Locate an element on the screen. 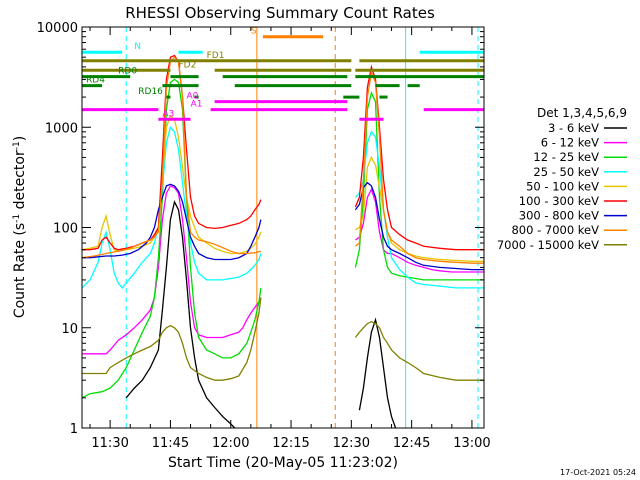  y-tick-label-2: 100 is located at coordinates (65, 229).